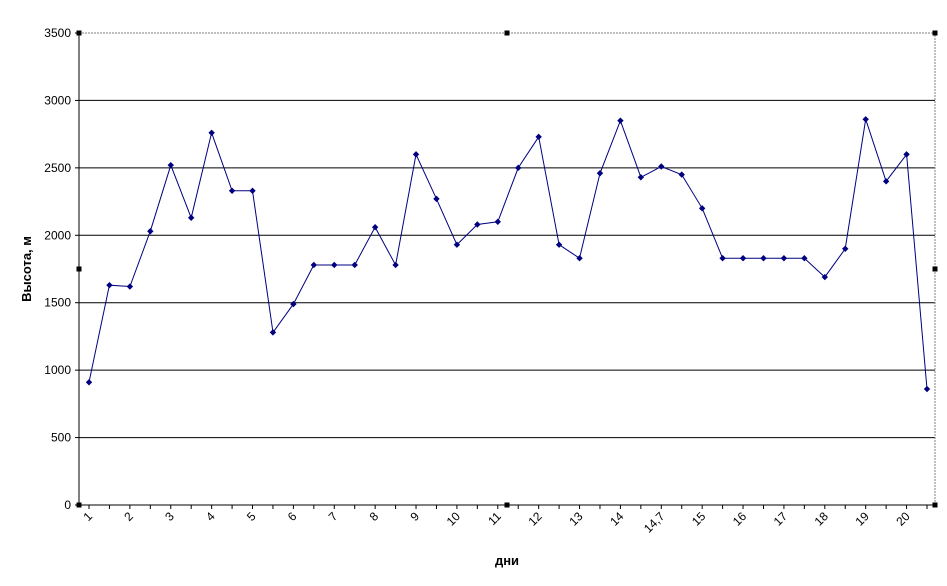  Describe the element at coordinates (699, 519) in the screenshot. I see `x-tick-label: 15` at that location.